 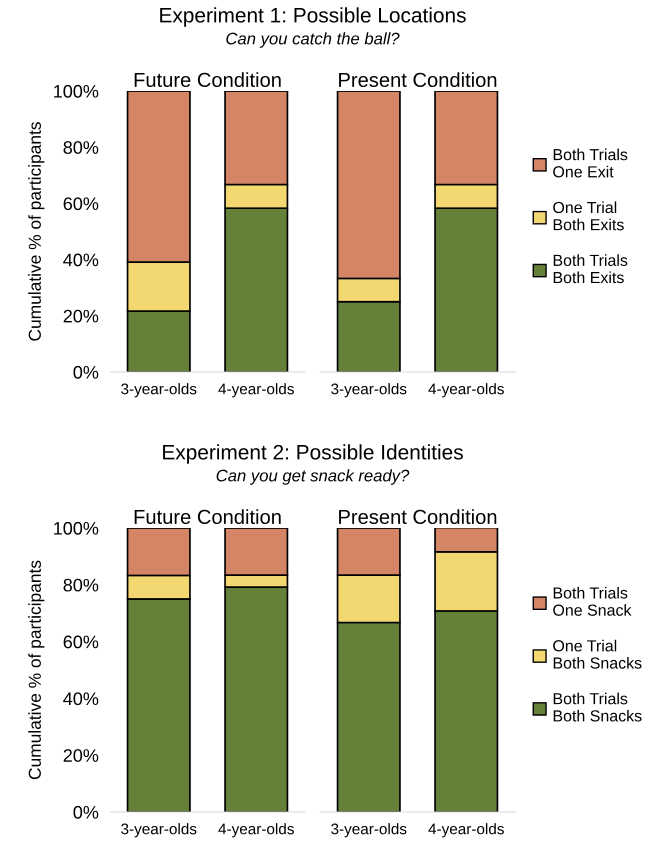 I want to click on legend-label: Both Trials One Exit, so click(x=590, y=163).